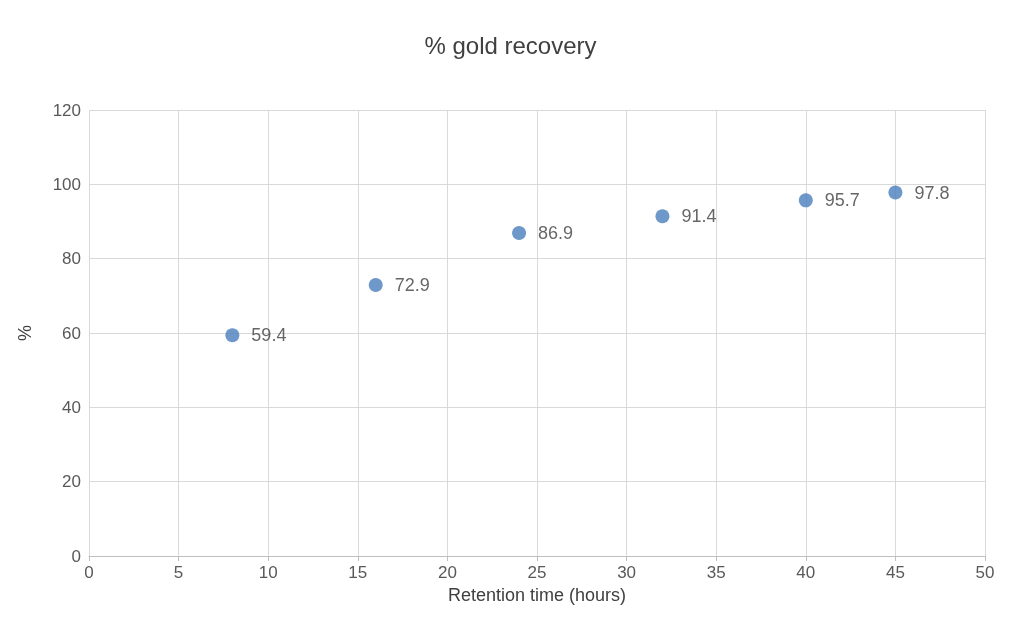 Image resolution: width=1021 pixels, height=623 pixels. I want to click on data-label: 97.8, so click(932, 192).